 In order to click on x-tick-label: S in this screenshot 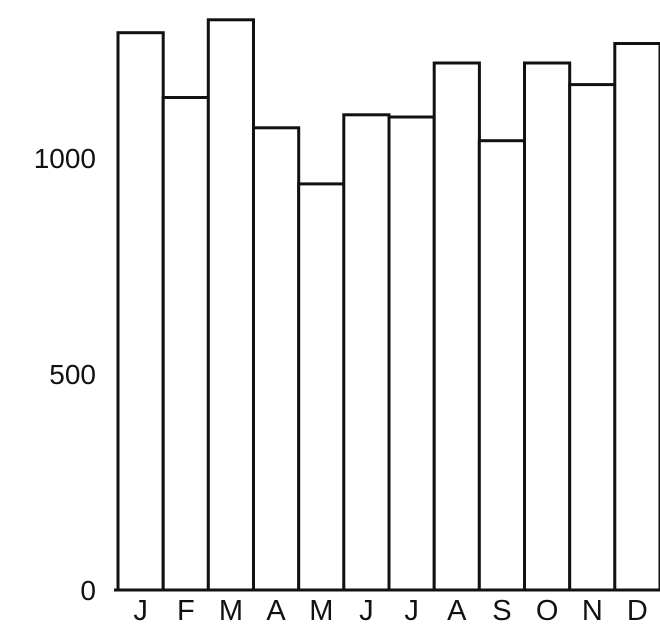, I will do `click(501, 611)`.